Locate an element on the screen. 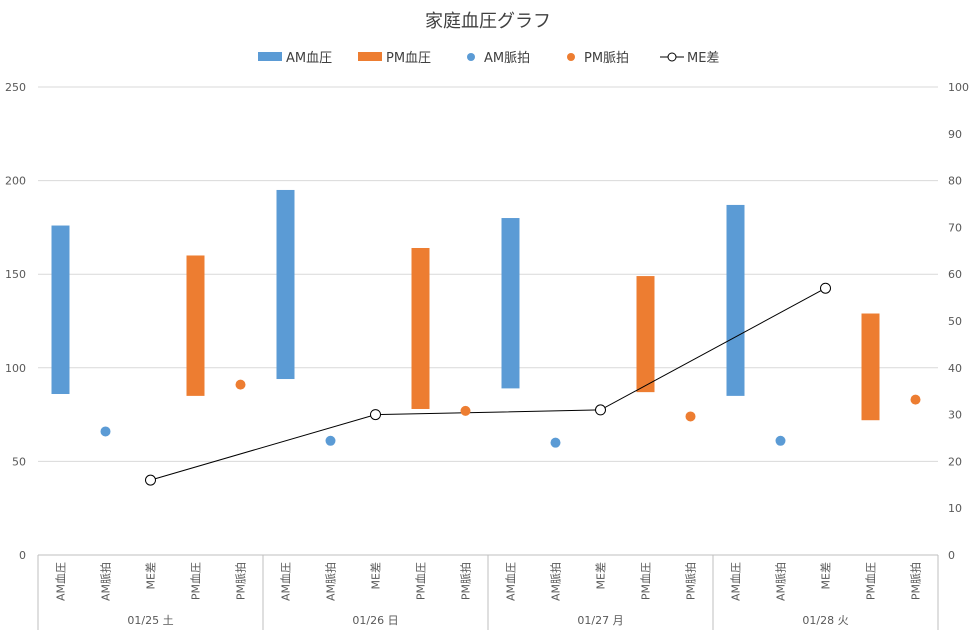 The width and height of the screenshot is (976, 641). left-tick-label: 250 is located at coordinates (15, 87).